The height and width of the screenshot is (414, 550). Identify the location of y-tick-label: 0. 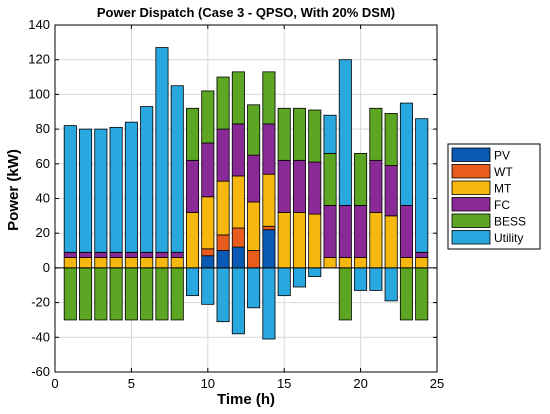
(46, 267).